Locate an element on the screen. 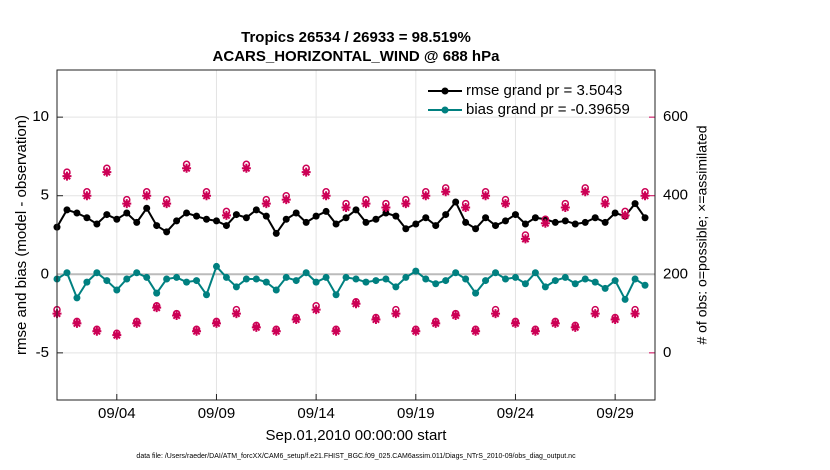  x-tick-label: 09/04 is located at coordinates (117, 413).